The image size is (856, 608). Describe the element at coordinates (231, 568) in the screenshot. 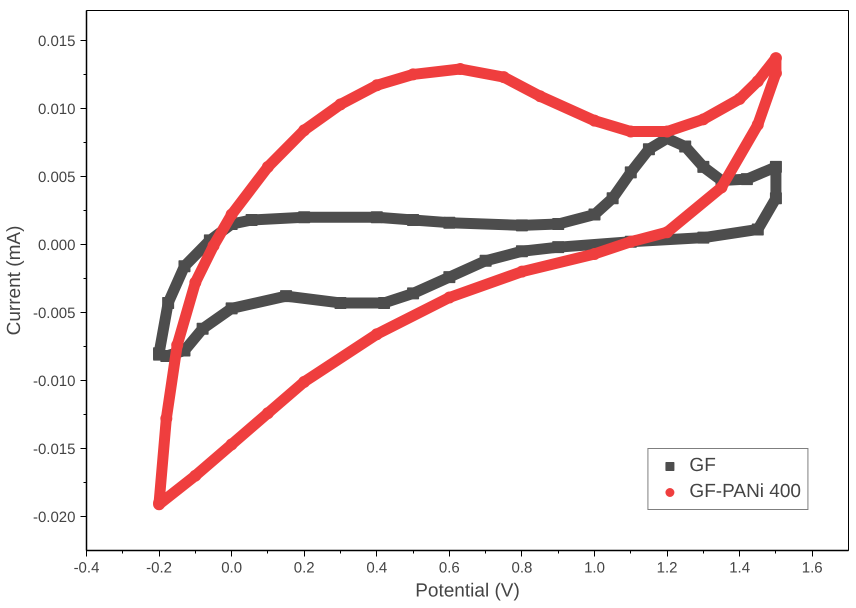

I see `x-tick-label: 0.0` at that location.